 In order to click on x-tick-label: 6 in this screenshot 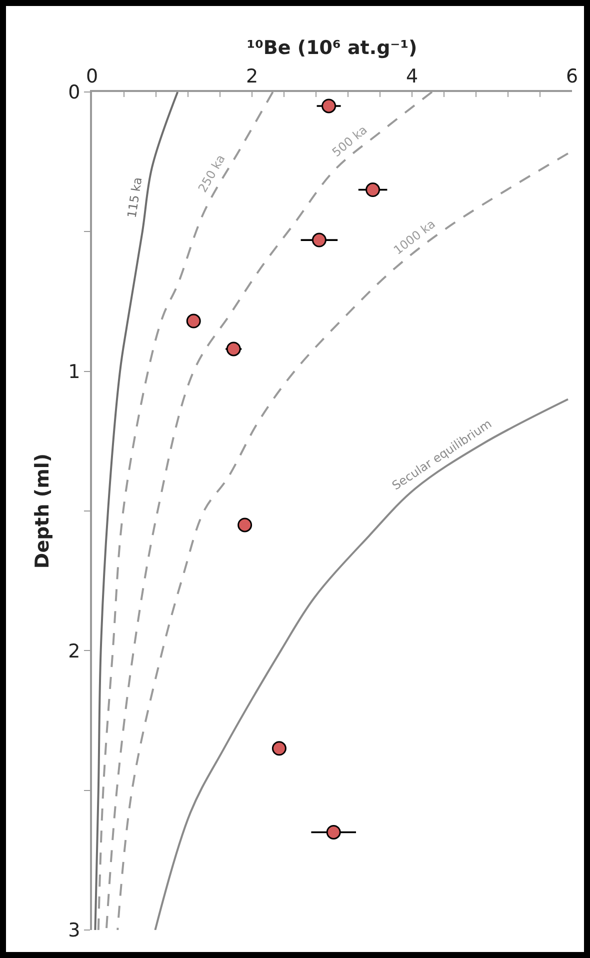, I will do `click(572, 76)`.